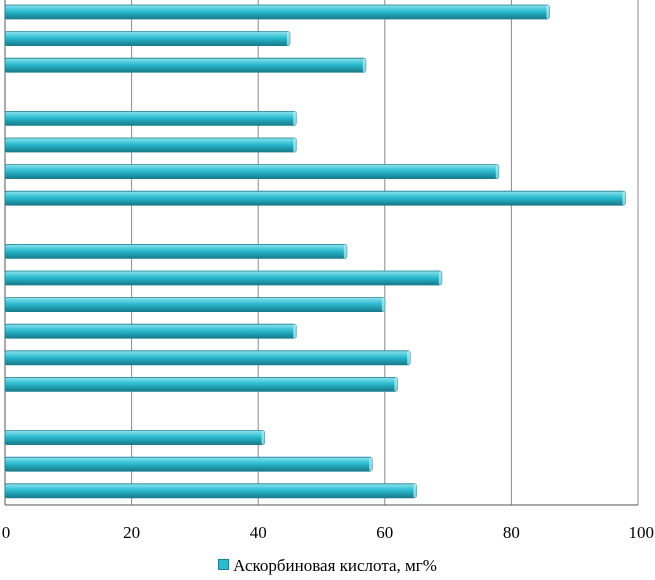 The height and width of the screenshot is (580, 655). What do you see at coordinates (384, 532) in the screenshot?
I see `x-tick-label-60: 60` at bounding box center [384, 532].